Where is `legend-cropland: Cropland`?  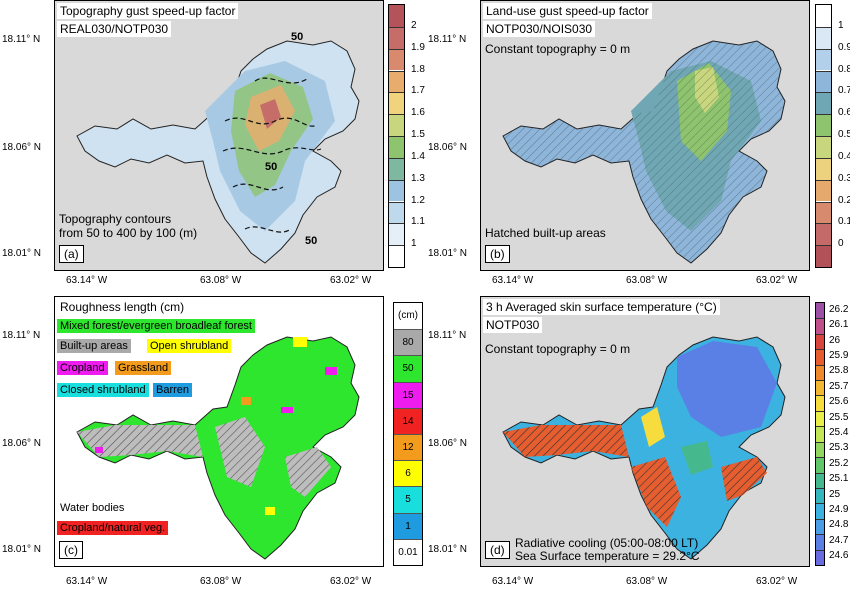
legend-cropland: Cropland is located at coordinates (82, 368).